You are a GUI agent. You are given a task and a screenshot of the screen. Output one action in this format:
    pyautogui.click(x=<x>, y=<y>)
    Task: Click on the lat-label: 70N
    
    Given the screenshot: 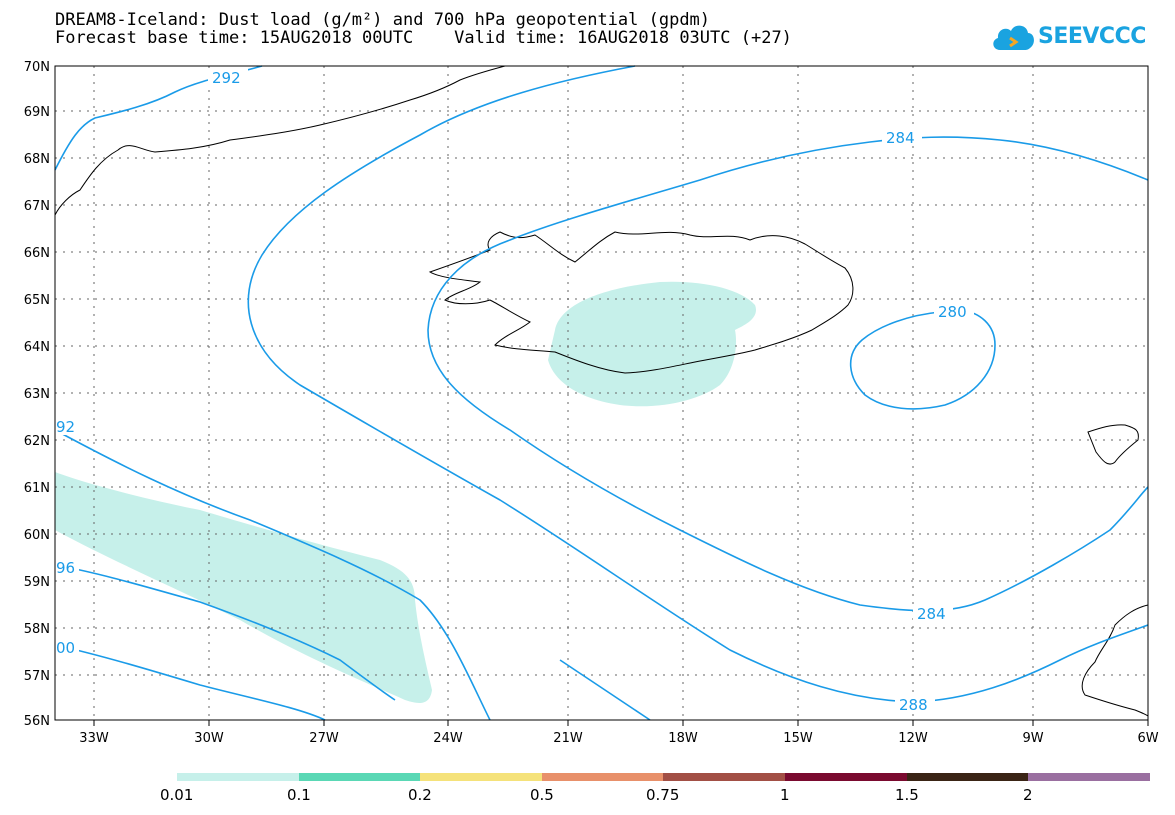 What is the action you would take?
    pyautogui.click(x=37, y=67)
    